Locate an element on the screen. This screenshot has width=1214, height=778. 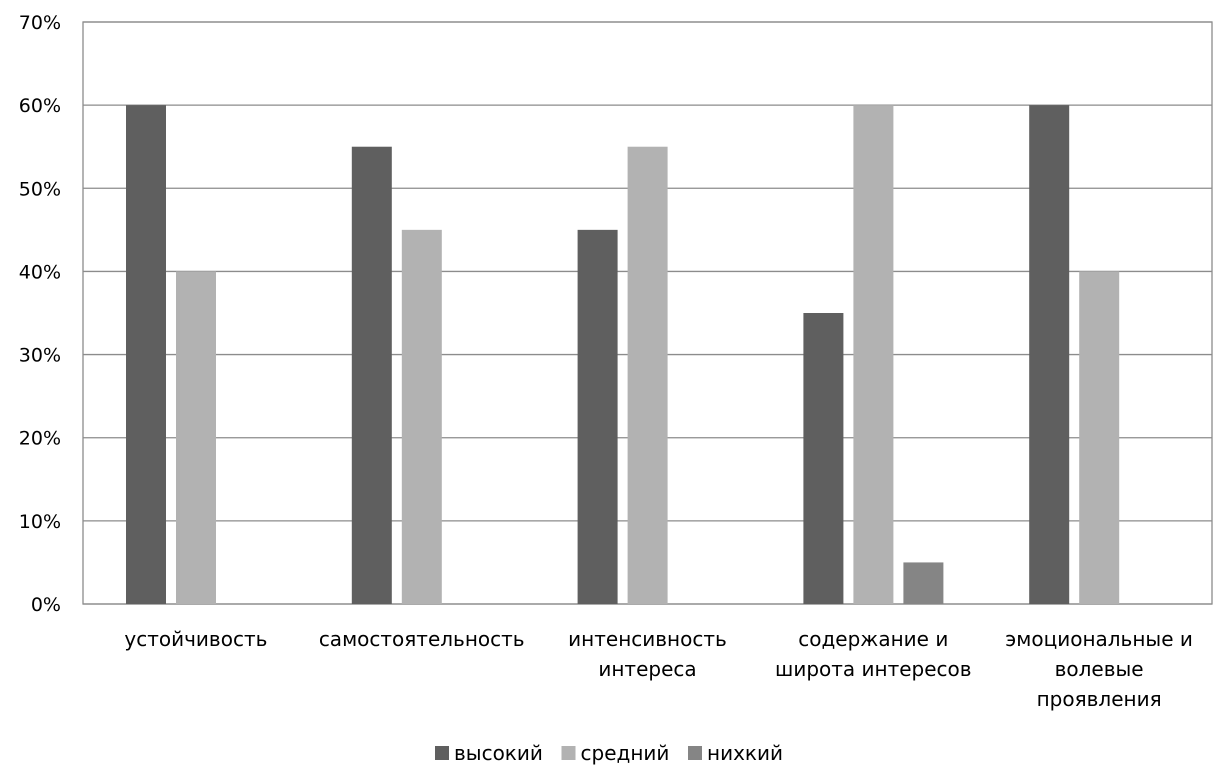
x-tick-label: самостоятельность is located at coordinates (422, 639).